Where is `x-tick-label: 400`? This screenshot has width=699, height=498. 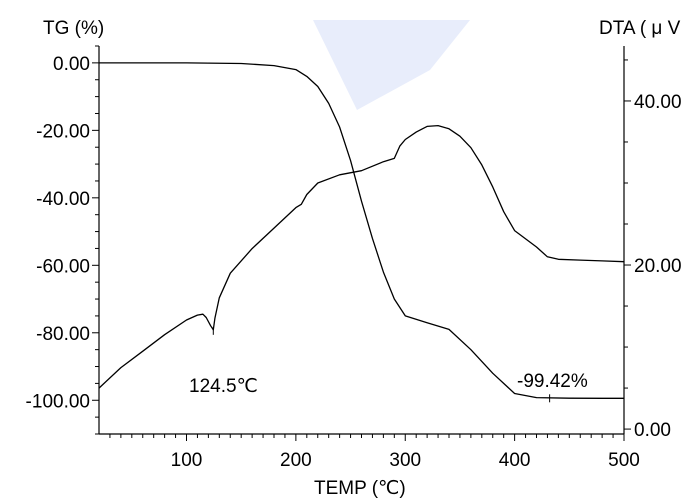 x-tick-label: 400 is located at coordinates (515, 460).